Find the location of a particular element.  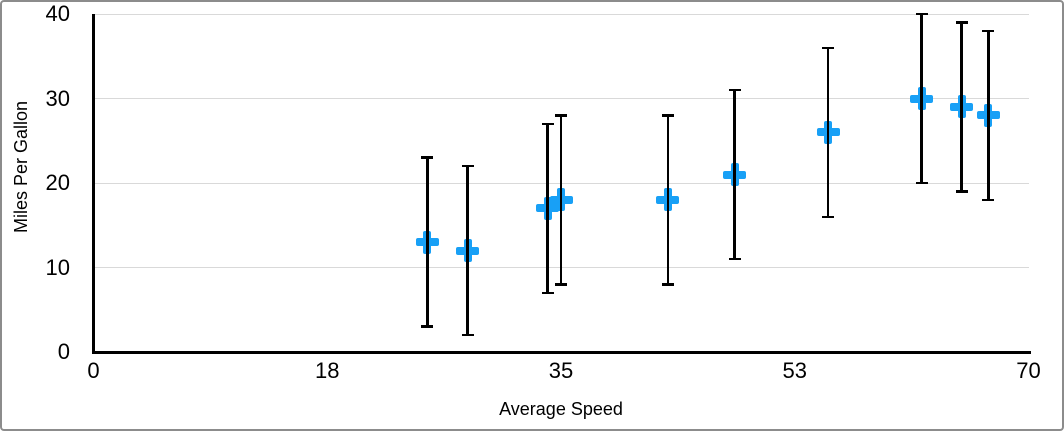

x-tick-label: 53 is located at coordinates (794, 370).